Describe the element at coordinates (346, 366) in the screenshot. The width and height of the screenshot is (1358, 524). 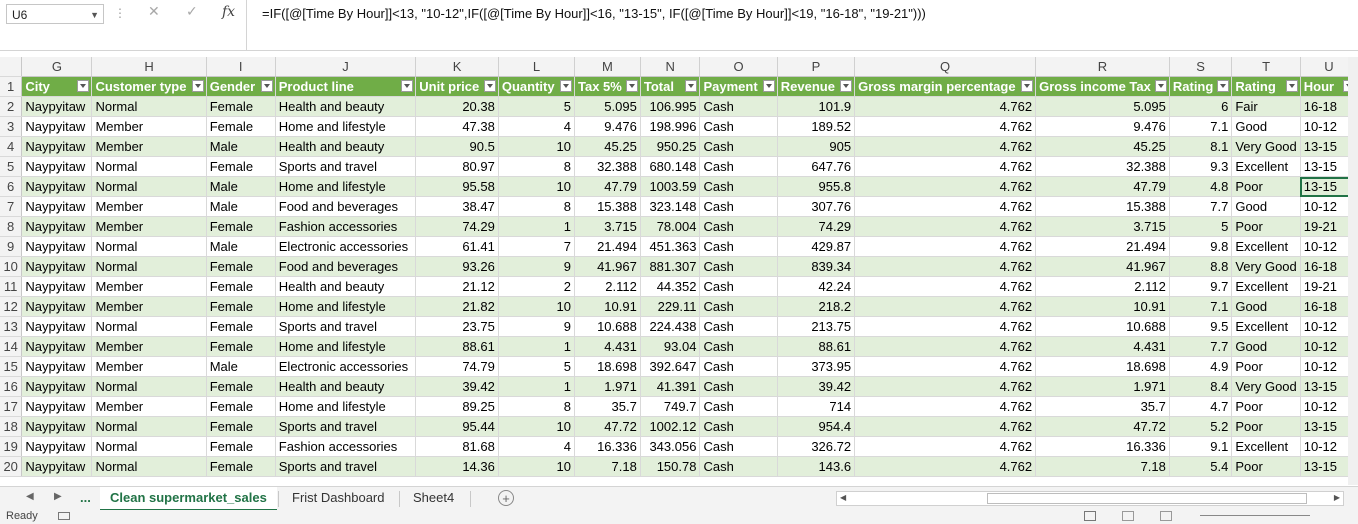
I see `cell: Electronic accessories` at that location.